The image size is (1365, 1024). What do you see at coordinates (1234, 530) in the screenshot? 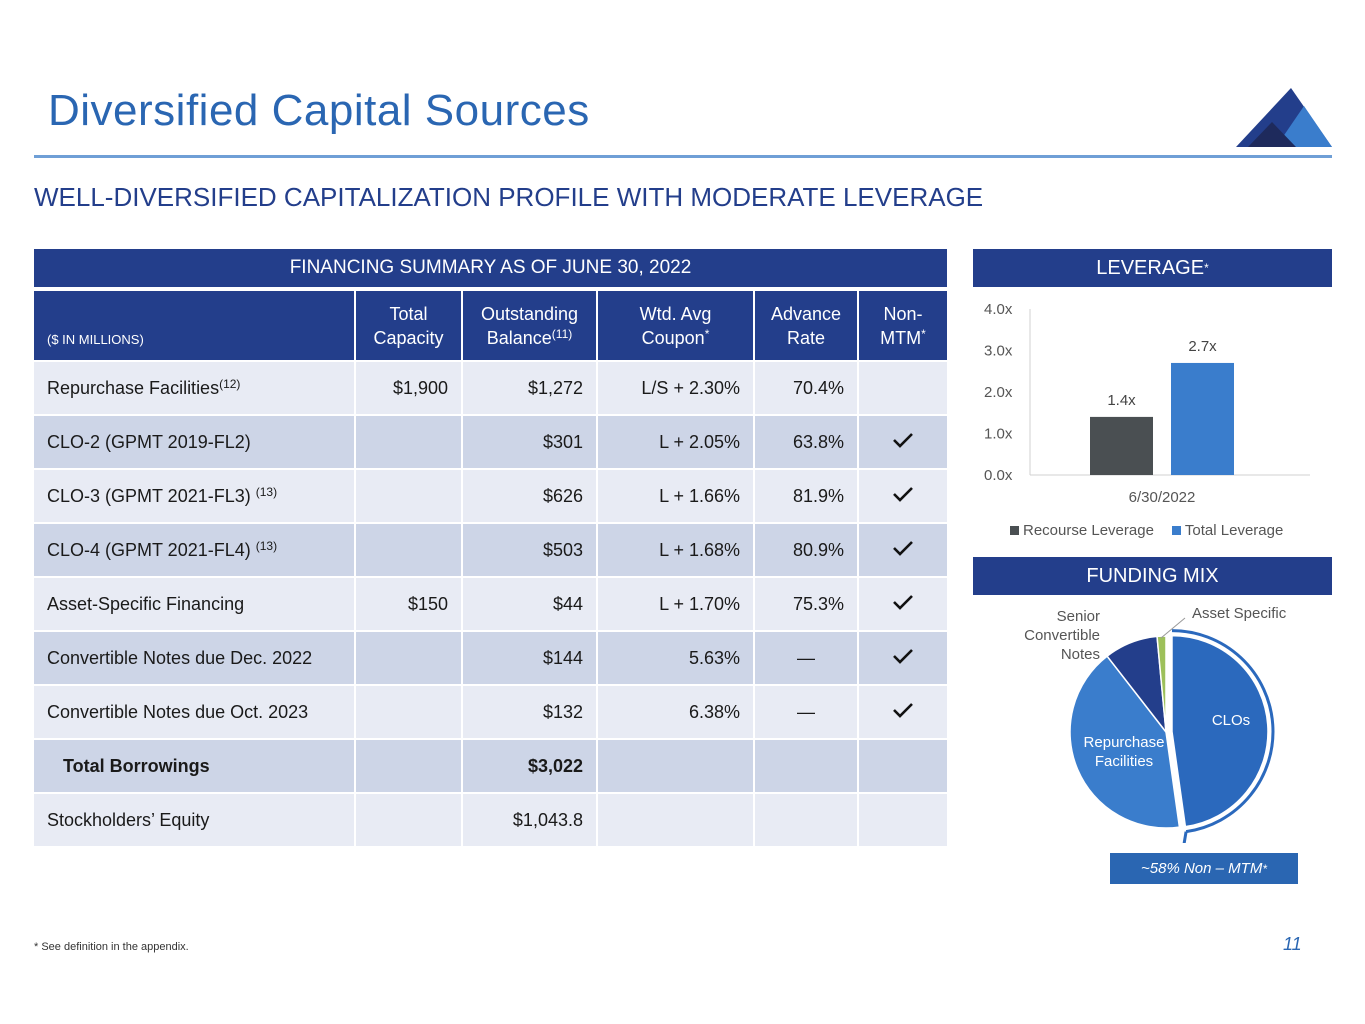
I see `legend-label: Total Leverage` at bounding box center [1234, 530].